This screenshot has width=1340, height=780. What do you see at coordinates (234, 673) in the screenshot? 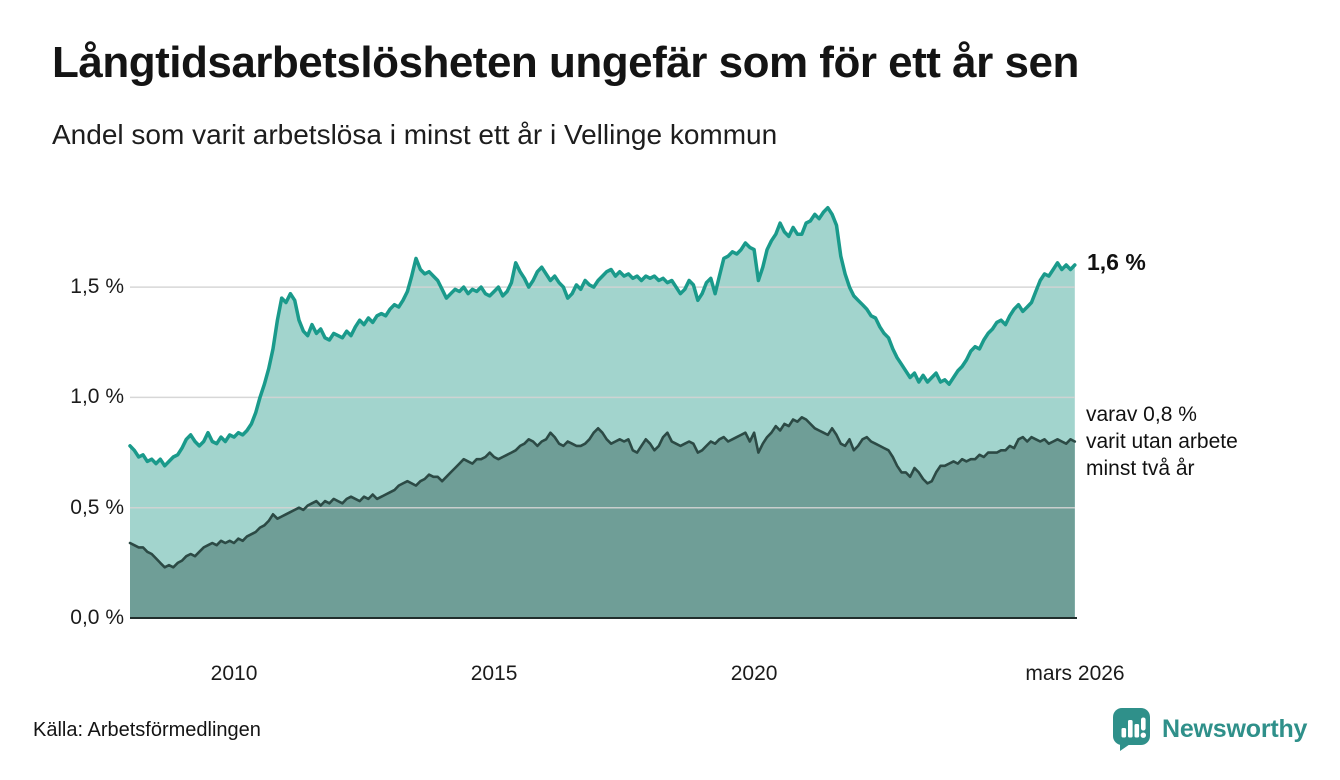
I see `x-axis-tick-label: 2010` at bounding box center [234, 673].